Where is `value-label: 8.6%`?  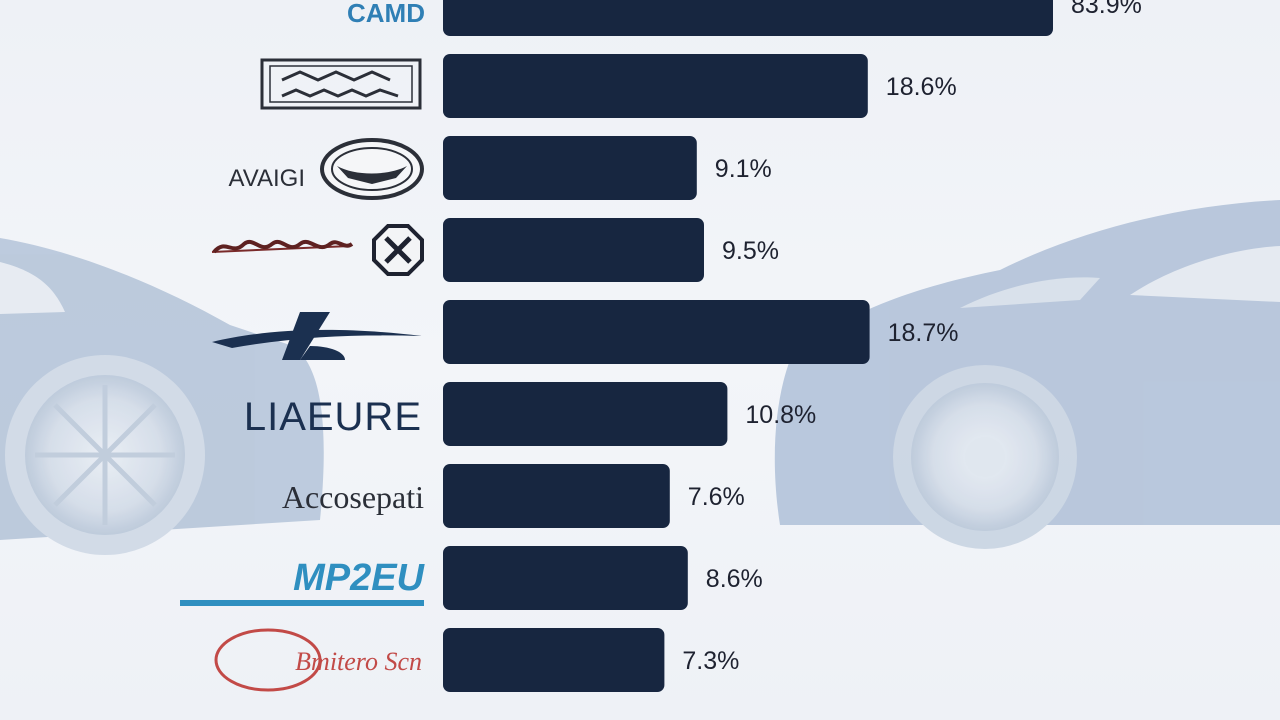 value-label: 8.6% is located at coordinates (734, 579).